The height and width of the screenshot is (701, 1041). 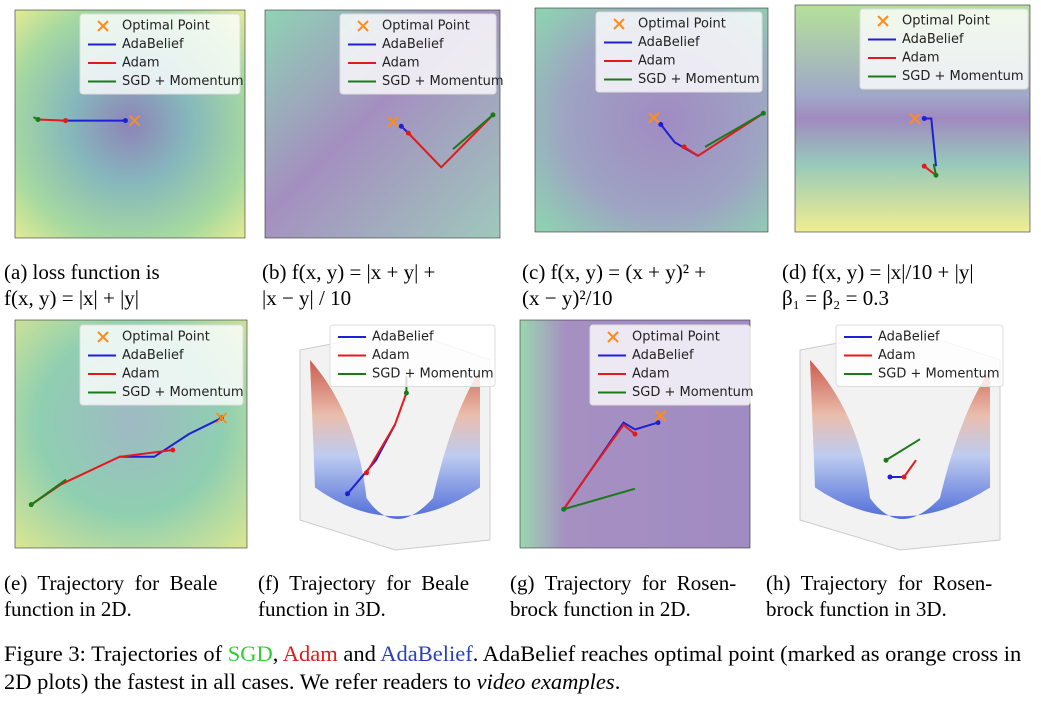 What do you see at coordinates (600, 609) in the screenshot?
I see `subplot-caption: brock function in 2D.` at bounding box center [600, 609].